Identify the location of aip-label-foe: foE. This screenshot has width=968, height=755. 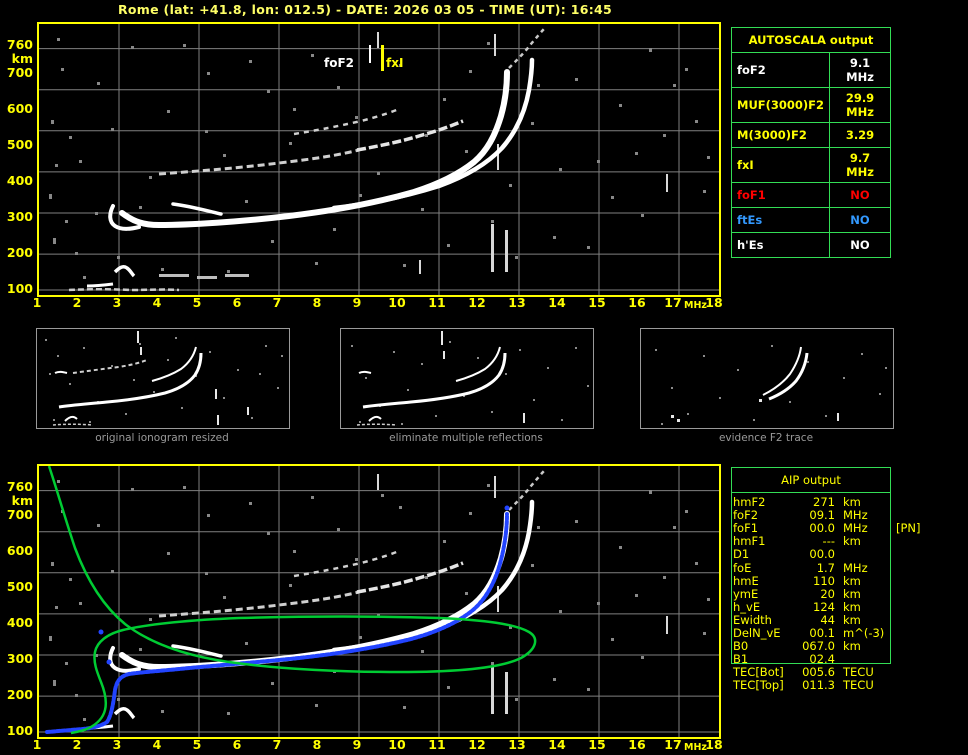
(742, 567).